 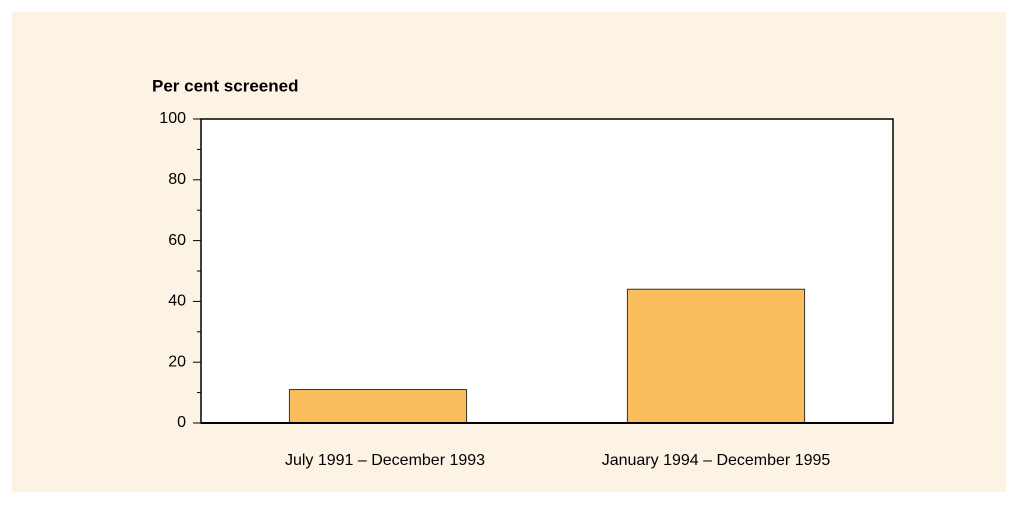 What do you see at coordinates (177, 301) in the screenshot?
I see `y-tick-label: 40` at bounding box center [177, 301].